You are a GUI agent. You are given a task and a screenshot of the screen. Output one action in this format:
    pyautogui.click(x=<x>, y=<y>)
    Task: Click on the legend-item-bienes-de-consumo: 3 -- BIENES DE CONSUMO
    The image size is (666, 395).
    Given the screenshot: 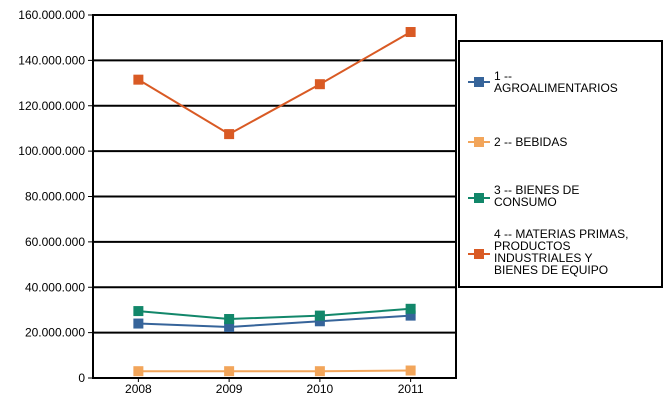 What is the action you would take?
    pyautogui.click(x=560, y=202)
    